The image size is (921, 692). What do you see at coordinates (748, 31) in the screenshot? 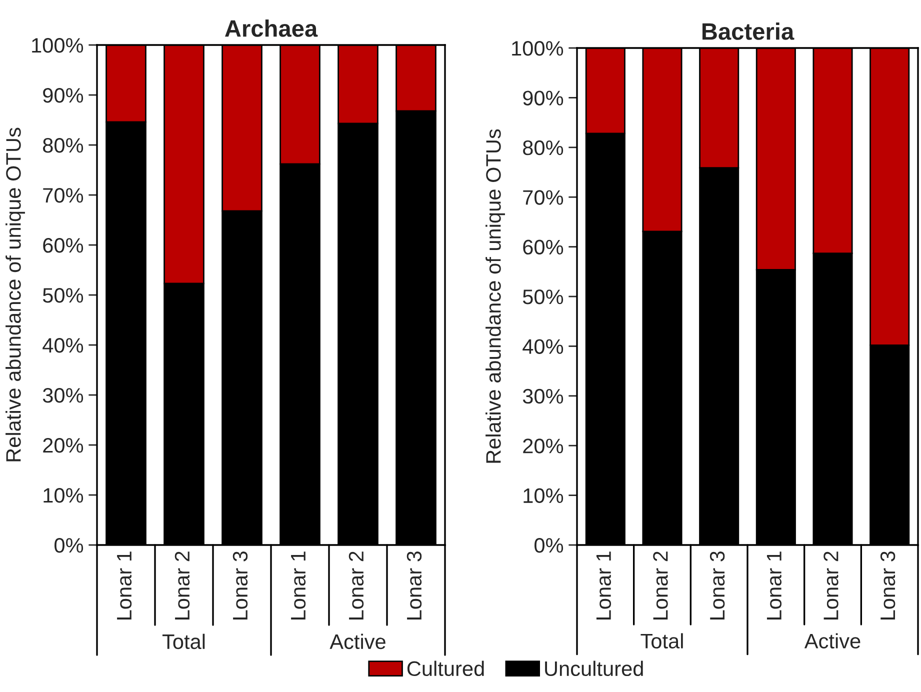
I see `chart-title: Bacteria` at bounding box center [748, 31].